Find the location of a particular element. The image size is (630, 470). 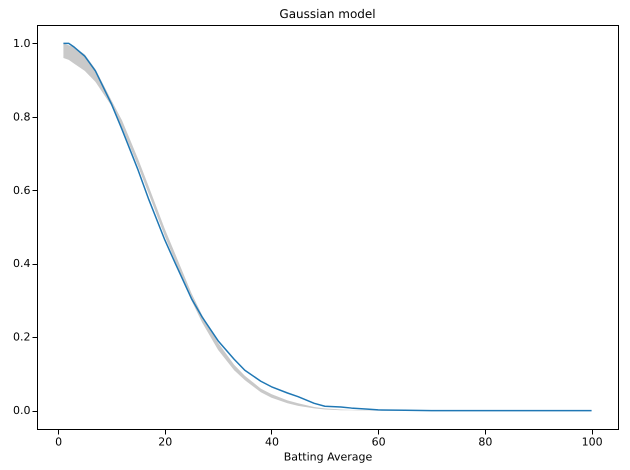

x-tick-label: 60 is located at coordinates (379, 442).